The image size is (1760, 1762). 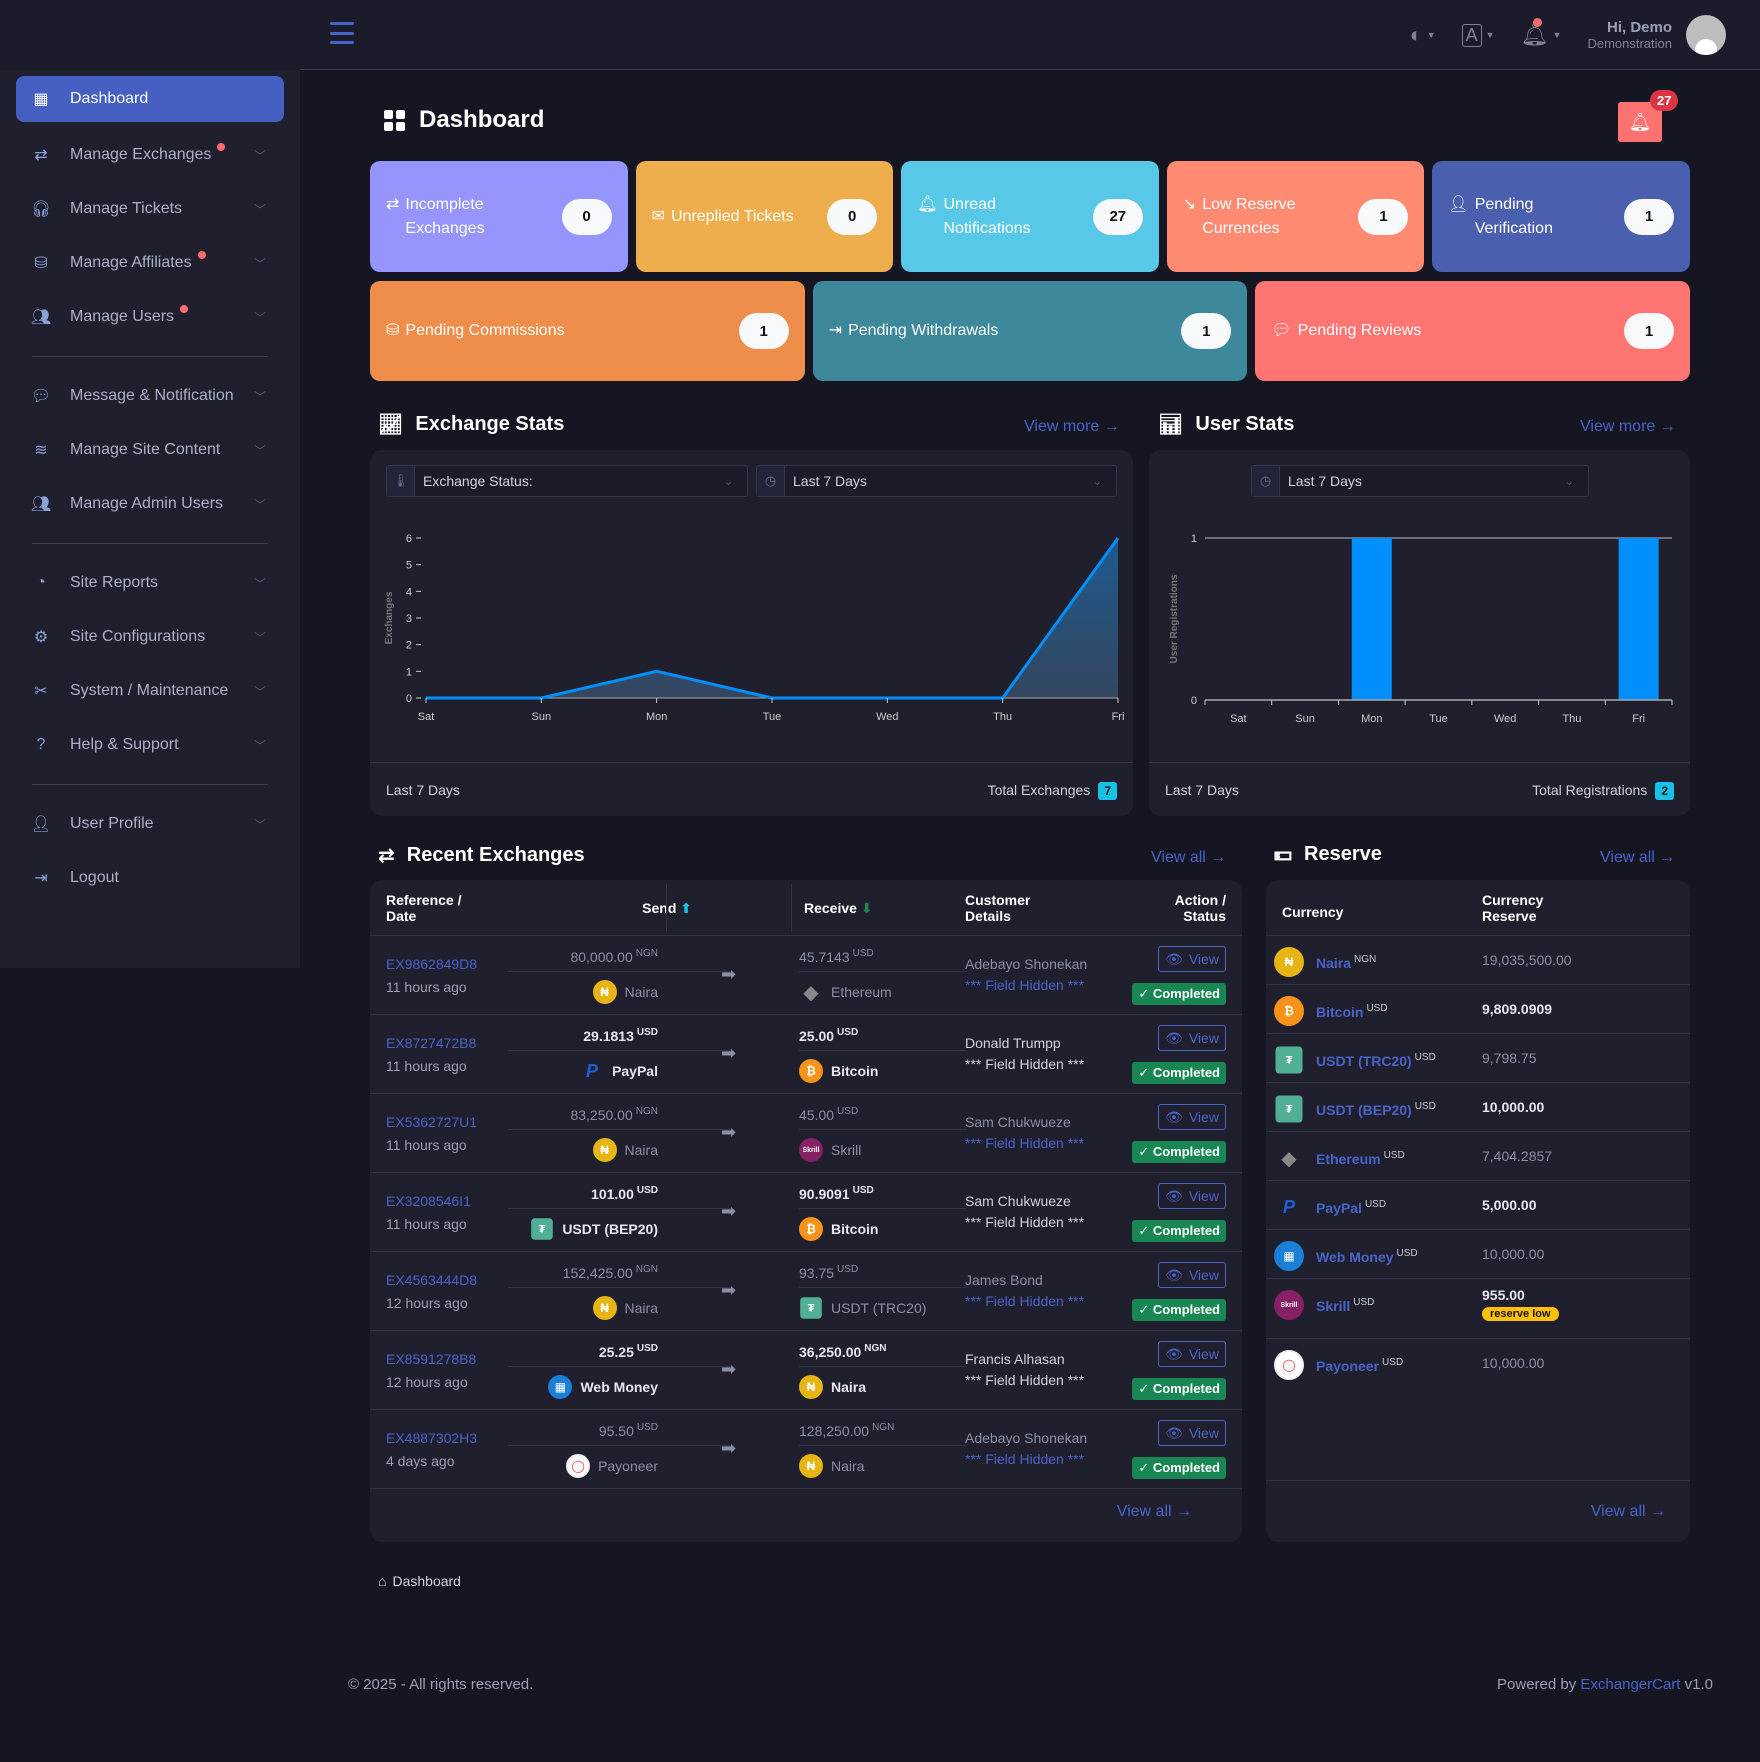 I want to click on sidebar-item-dashboard: ▦ Dashboard, so click(x=150, y=99).